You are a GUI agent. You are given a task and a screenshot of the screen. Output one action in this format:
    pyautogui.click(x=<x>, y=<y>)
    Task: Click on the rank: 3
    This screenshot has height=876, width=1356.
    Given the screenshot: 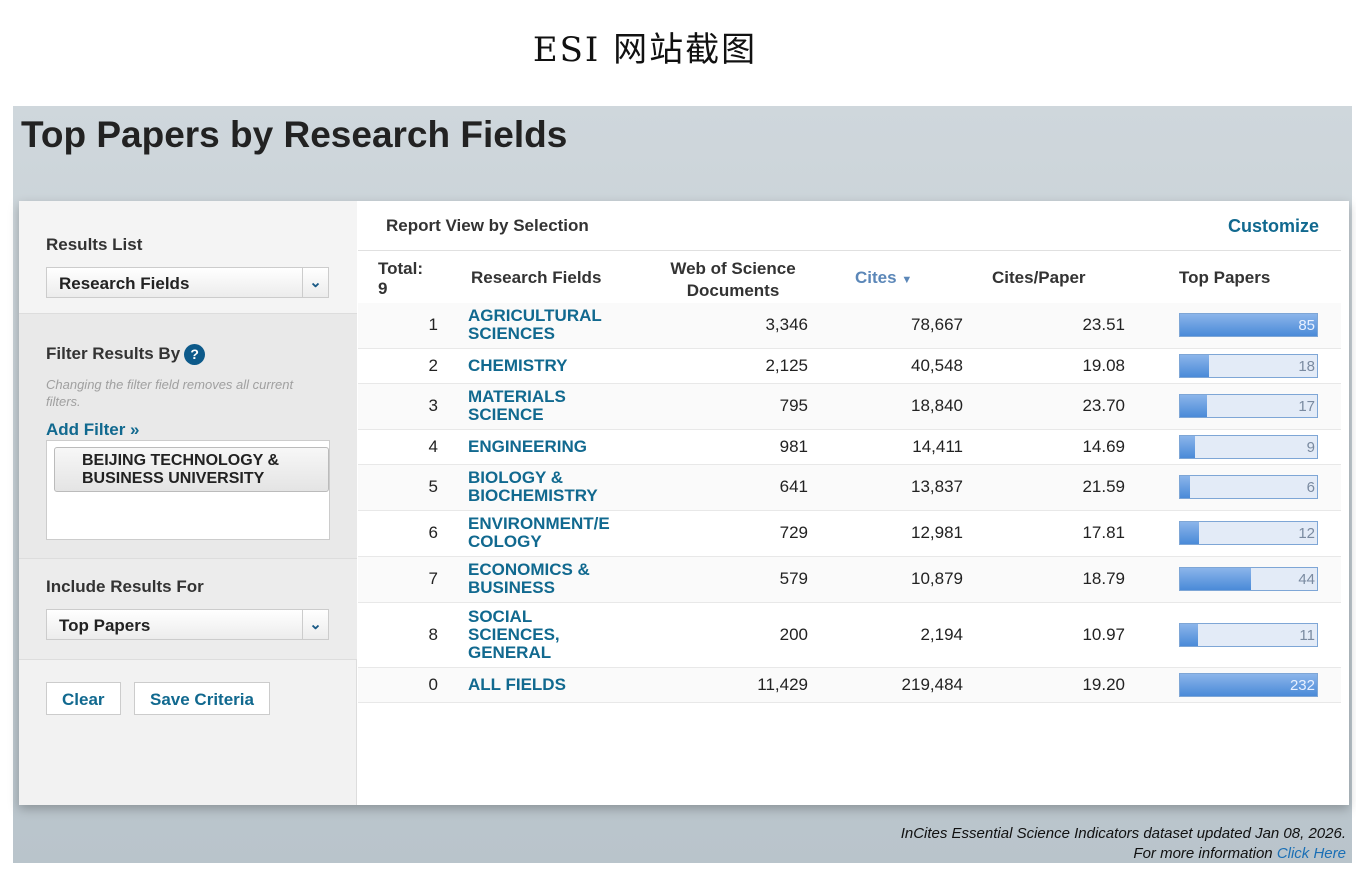 What is the action you would take?
    pyautogui.click(x=398, y=406)
    